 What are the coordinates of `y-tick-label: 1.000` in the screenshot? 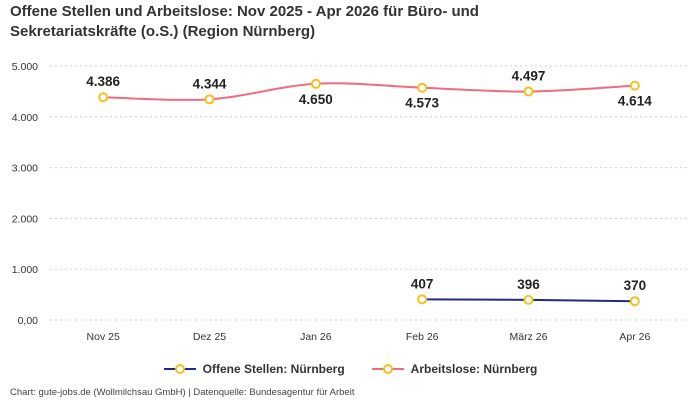 It's located at (25, 270).